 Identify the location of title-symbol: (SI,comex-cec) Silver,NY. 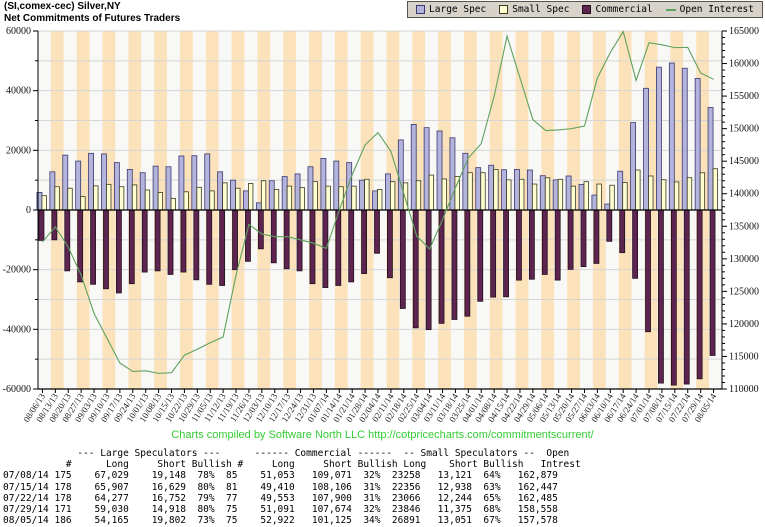
(62, 6).